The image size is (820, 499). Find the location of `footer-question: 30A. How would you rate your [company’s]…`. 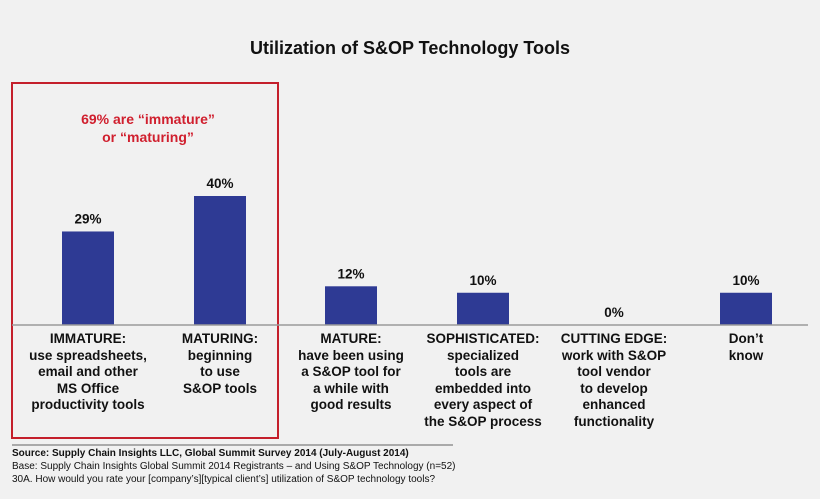

footer-question: 30A. How would you rate your [company’s]… is located at coordinates (224, 479).